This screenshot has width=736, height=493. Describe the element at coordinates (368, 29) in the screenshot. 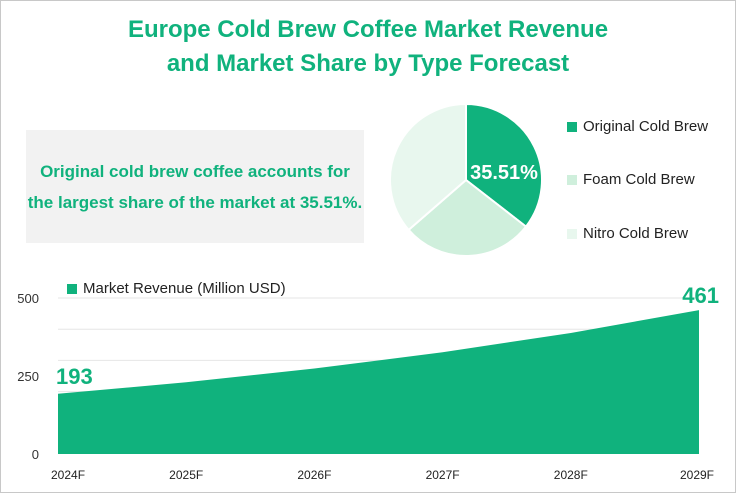

I see `title-line-1: Europe Cold Brew Coffee Market Revenue` at that location.